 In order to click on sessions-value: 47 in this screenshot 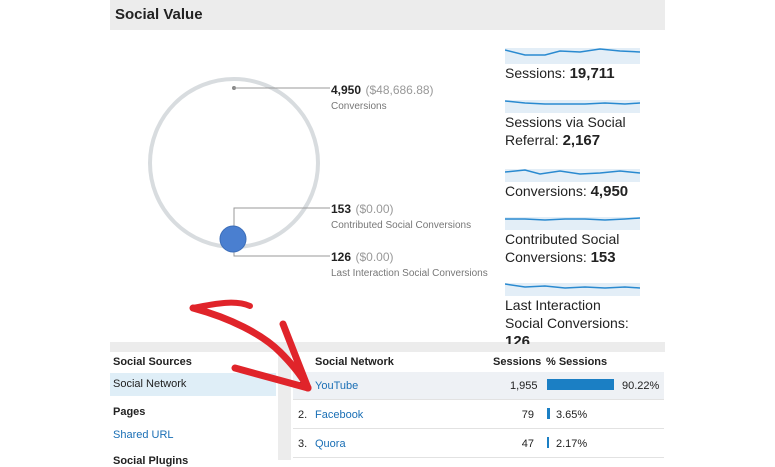, I will do `click(527, 444)`.